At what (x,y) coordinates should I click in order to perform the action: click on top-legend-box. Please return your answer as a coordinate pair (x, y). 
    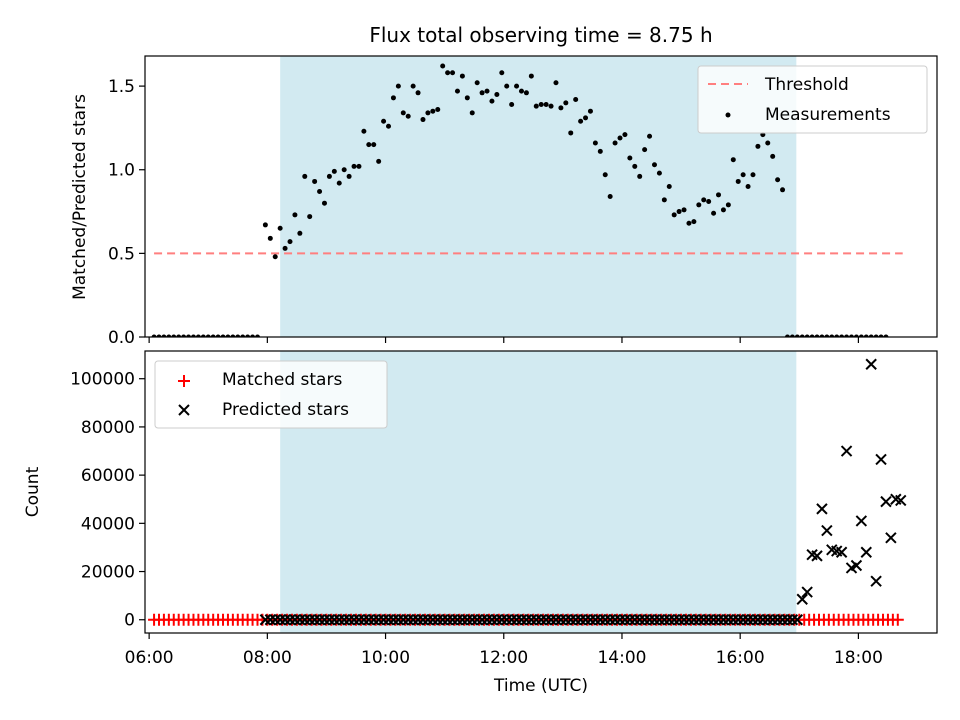
    Looking at the image, I should click on (812, 99).